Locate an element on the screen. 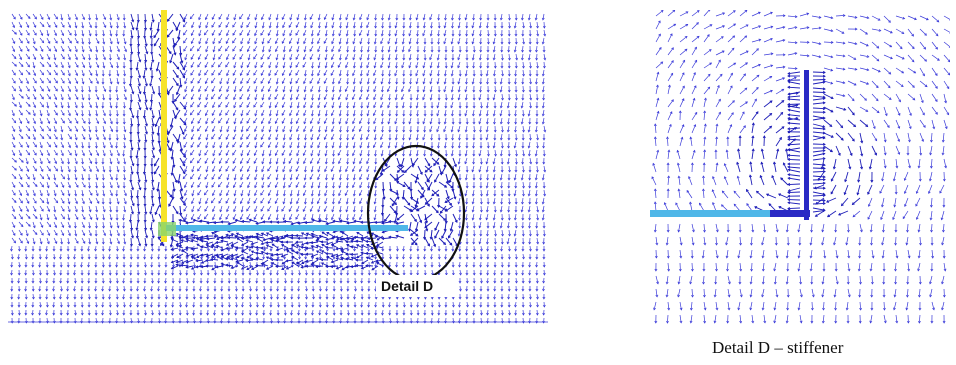  detail-flange-end is located at coordinates (790, 213).